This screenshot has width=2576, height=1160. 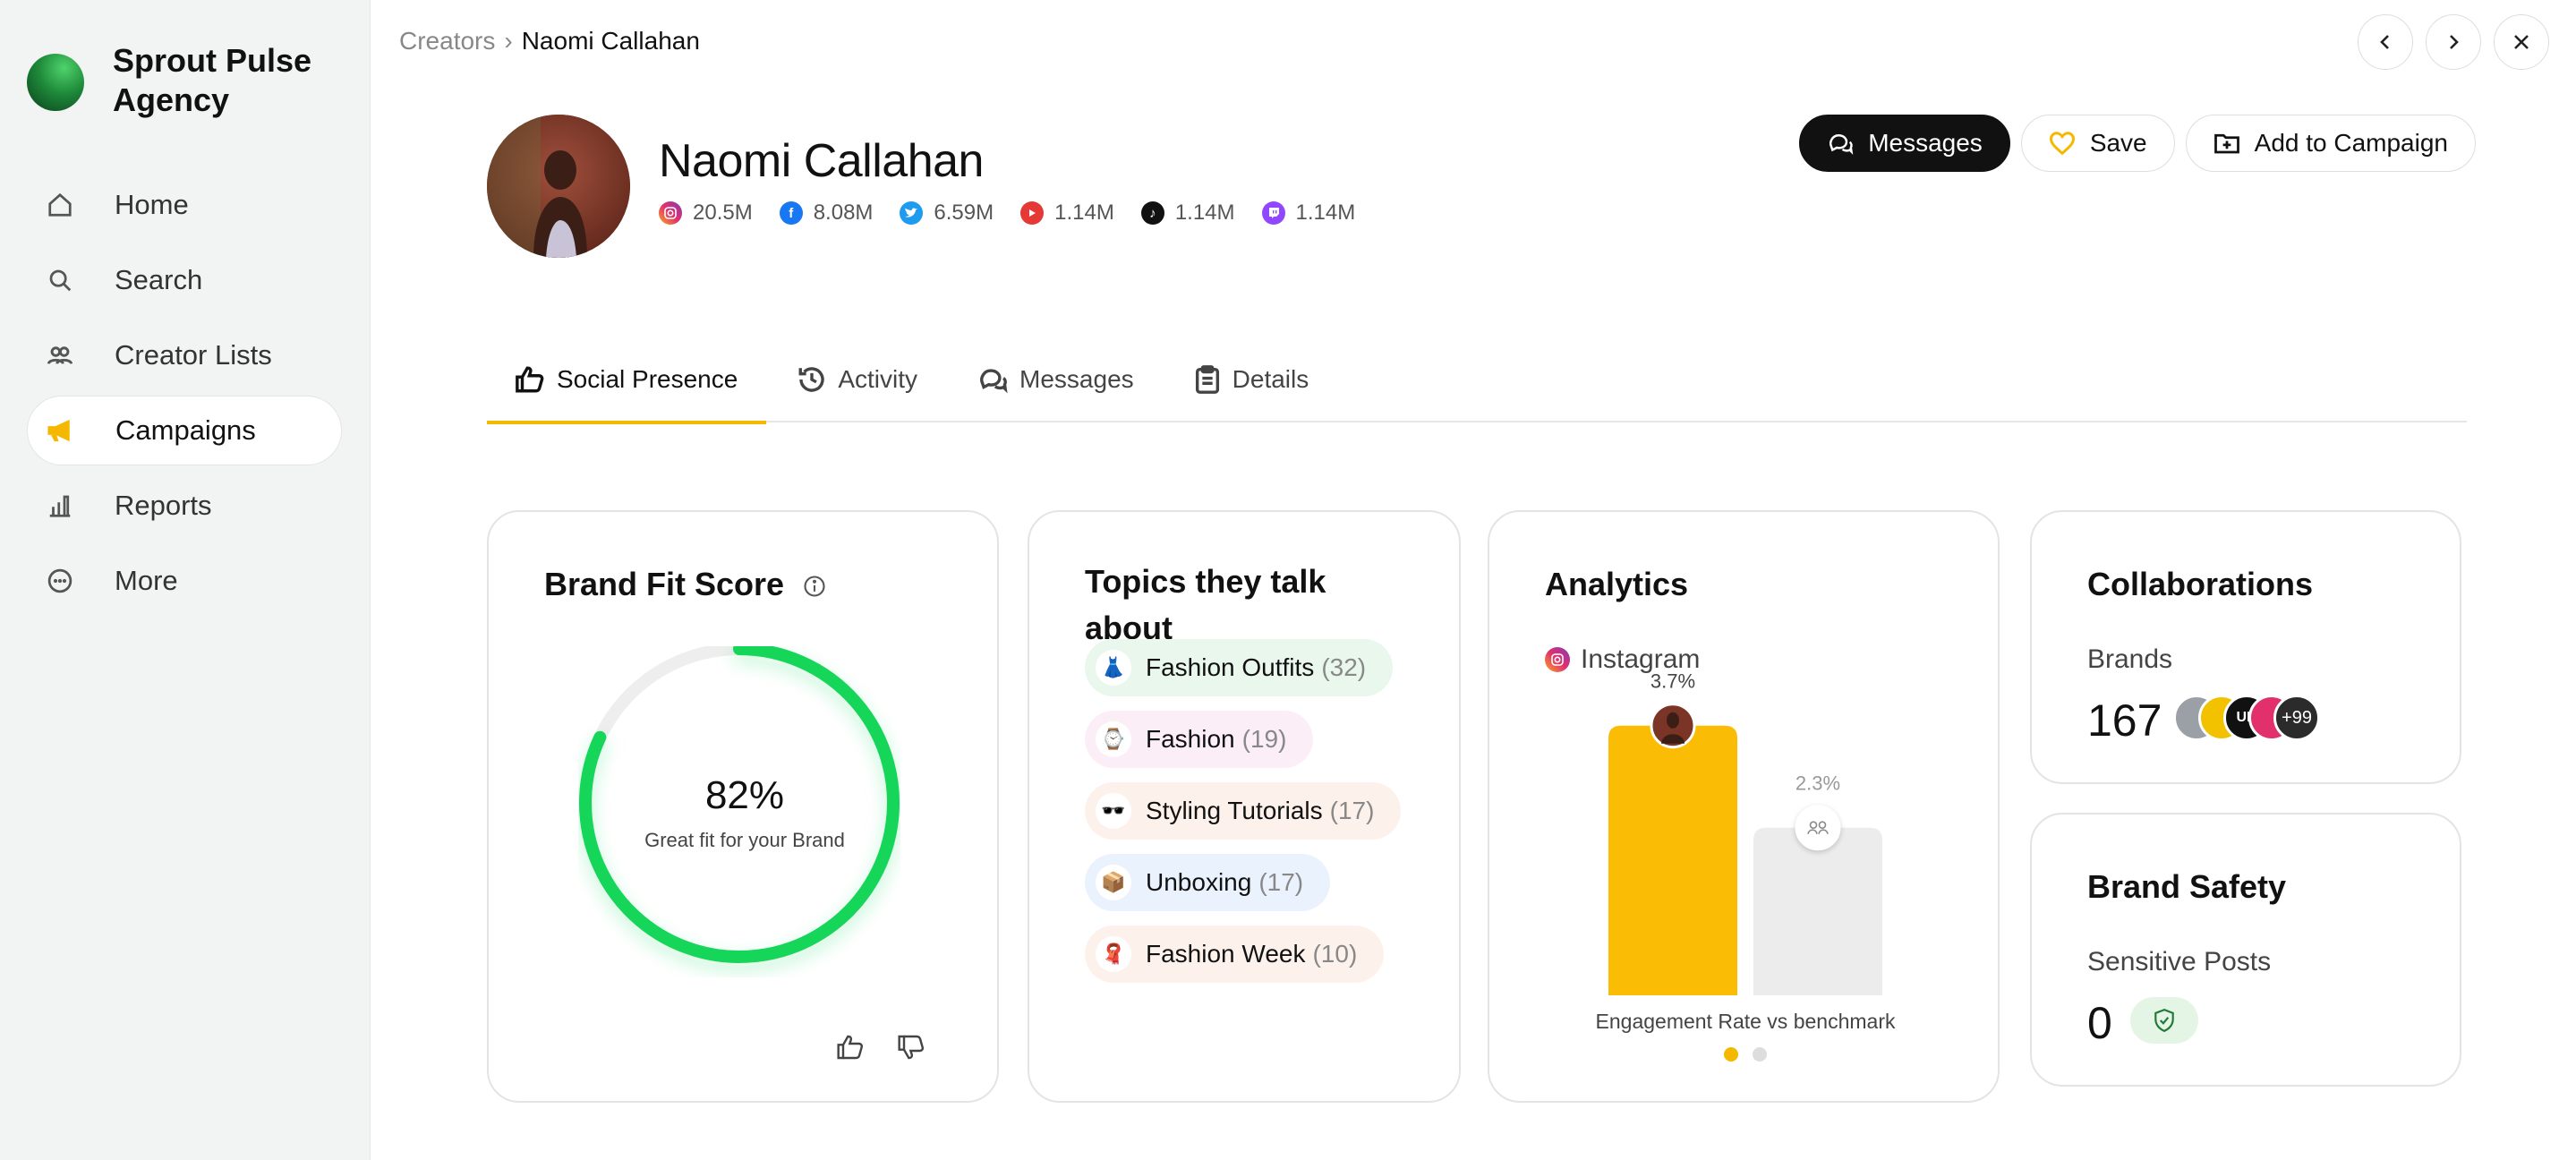 I want to click on topic-count: (32), so click(x=1344, y=667).